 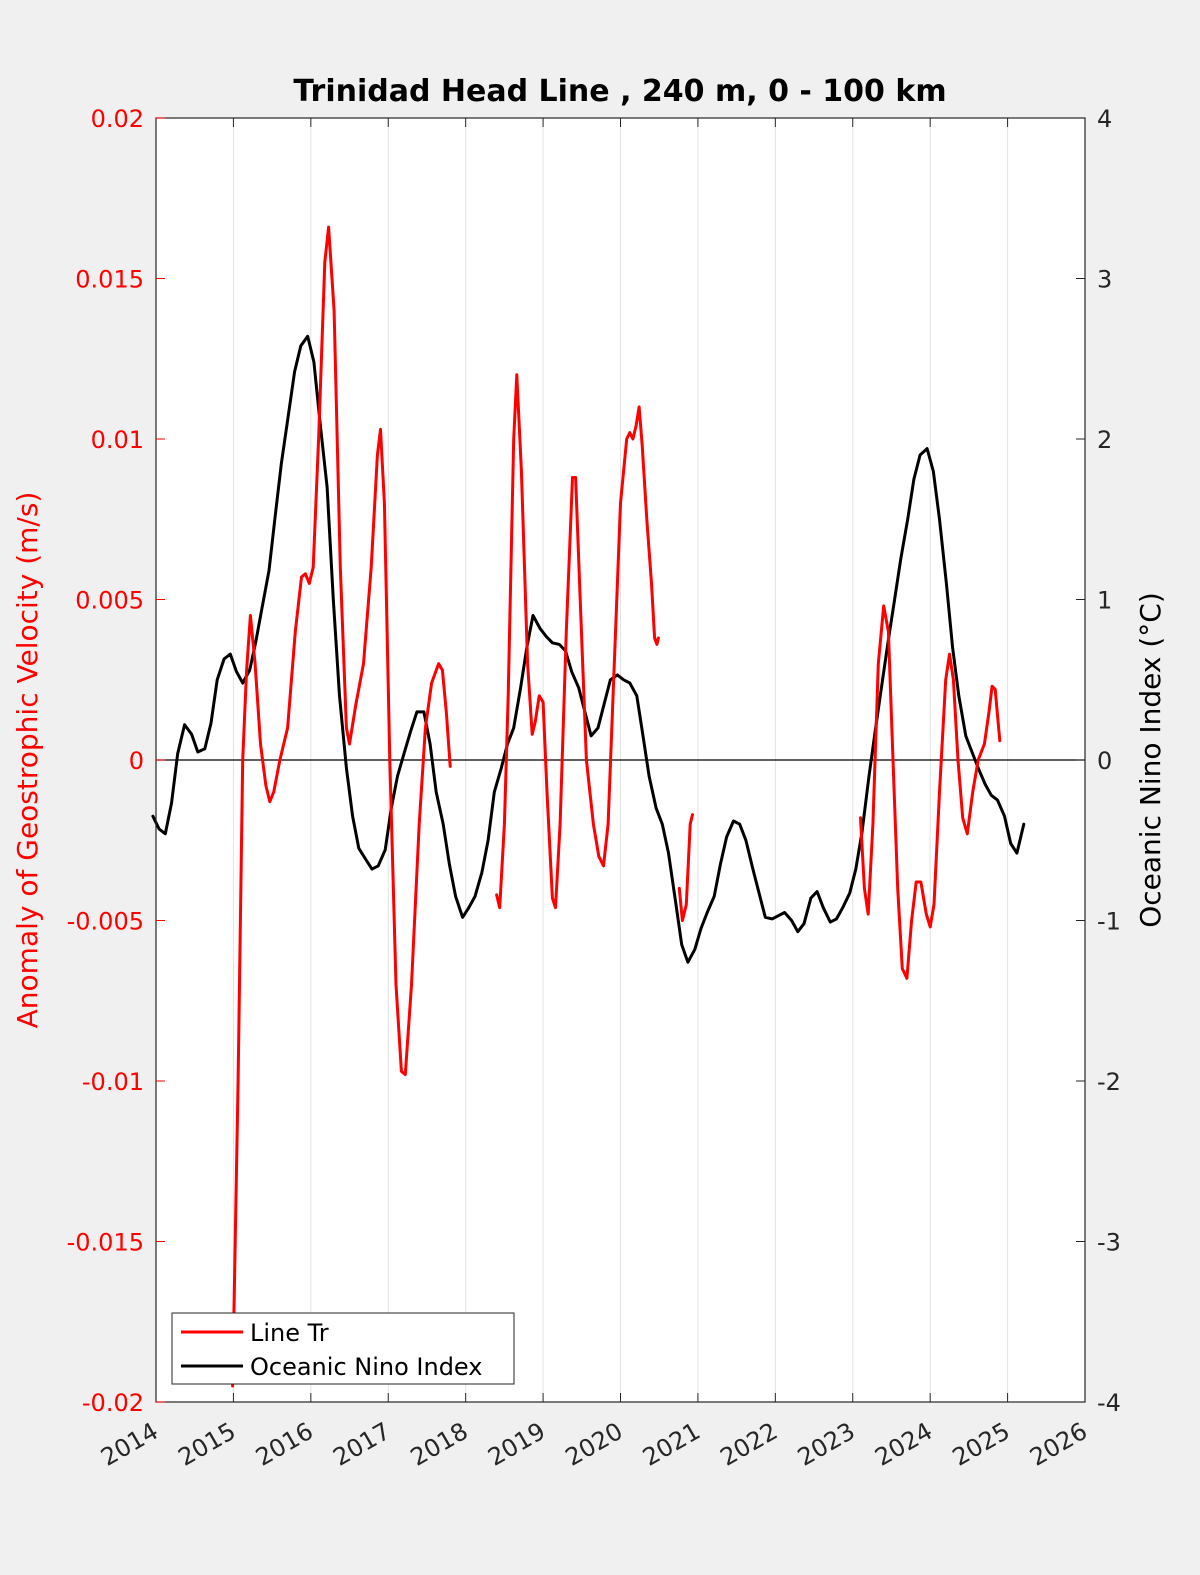 What do you see at coordinates (105, 922) in the screenshot?
I see `y-left-tick-label: -0.005` at bounding box center [105, 922].